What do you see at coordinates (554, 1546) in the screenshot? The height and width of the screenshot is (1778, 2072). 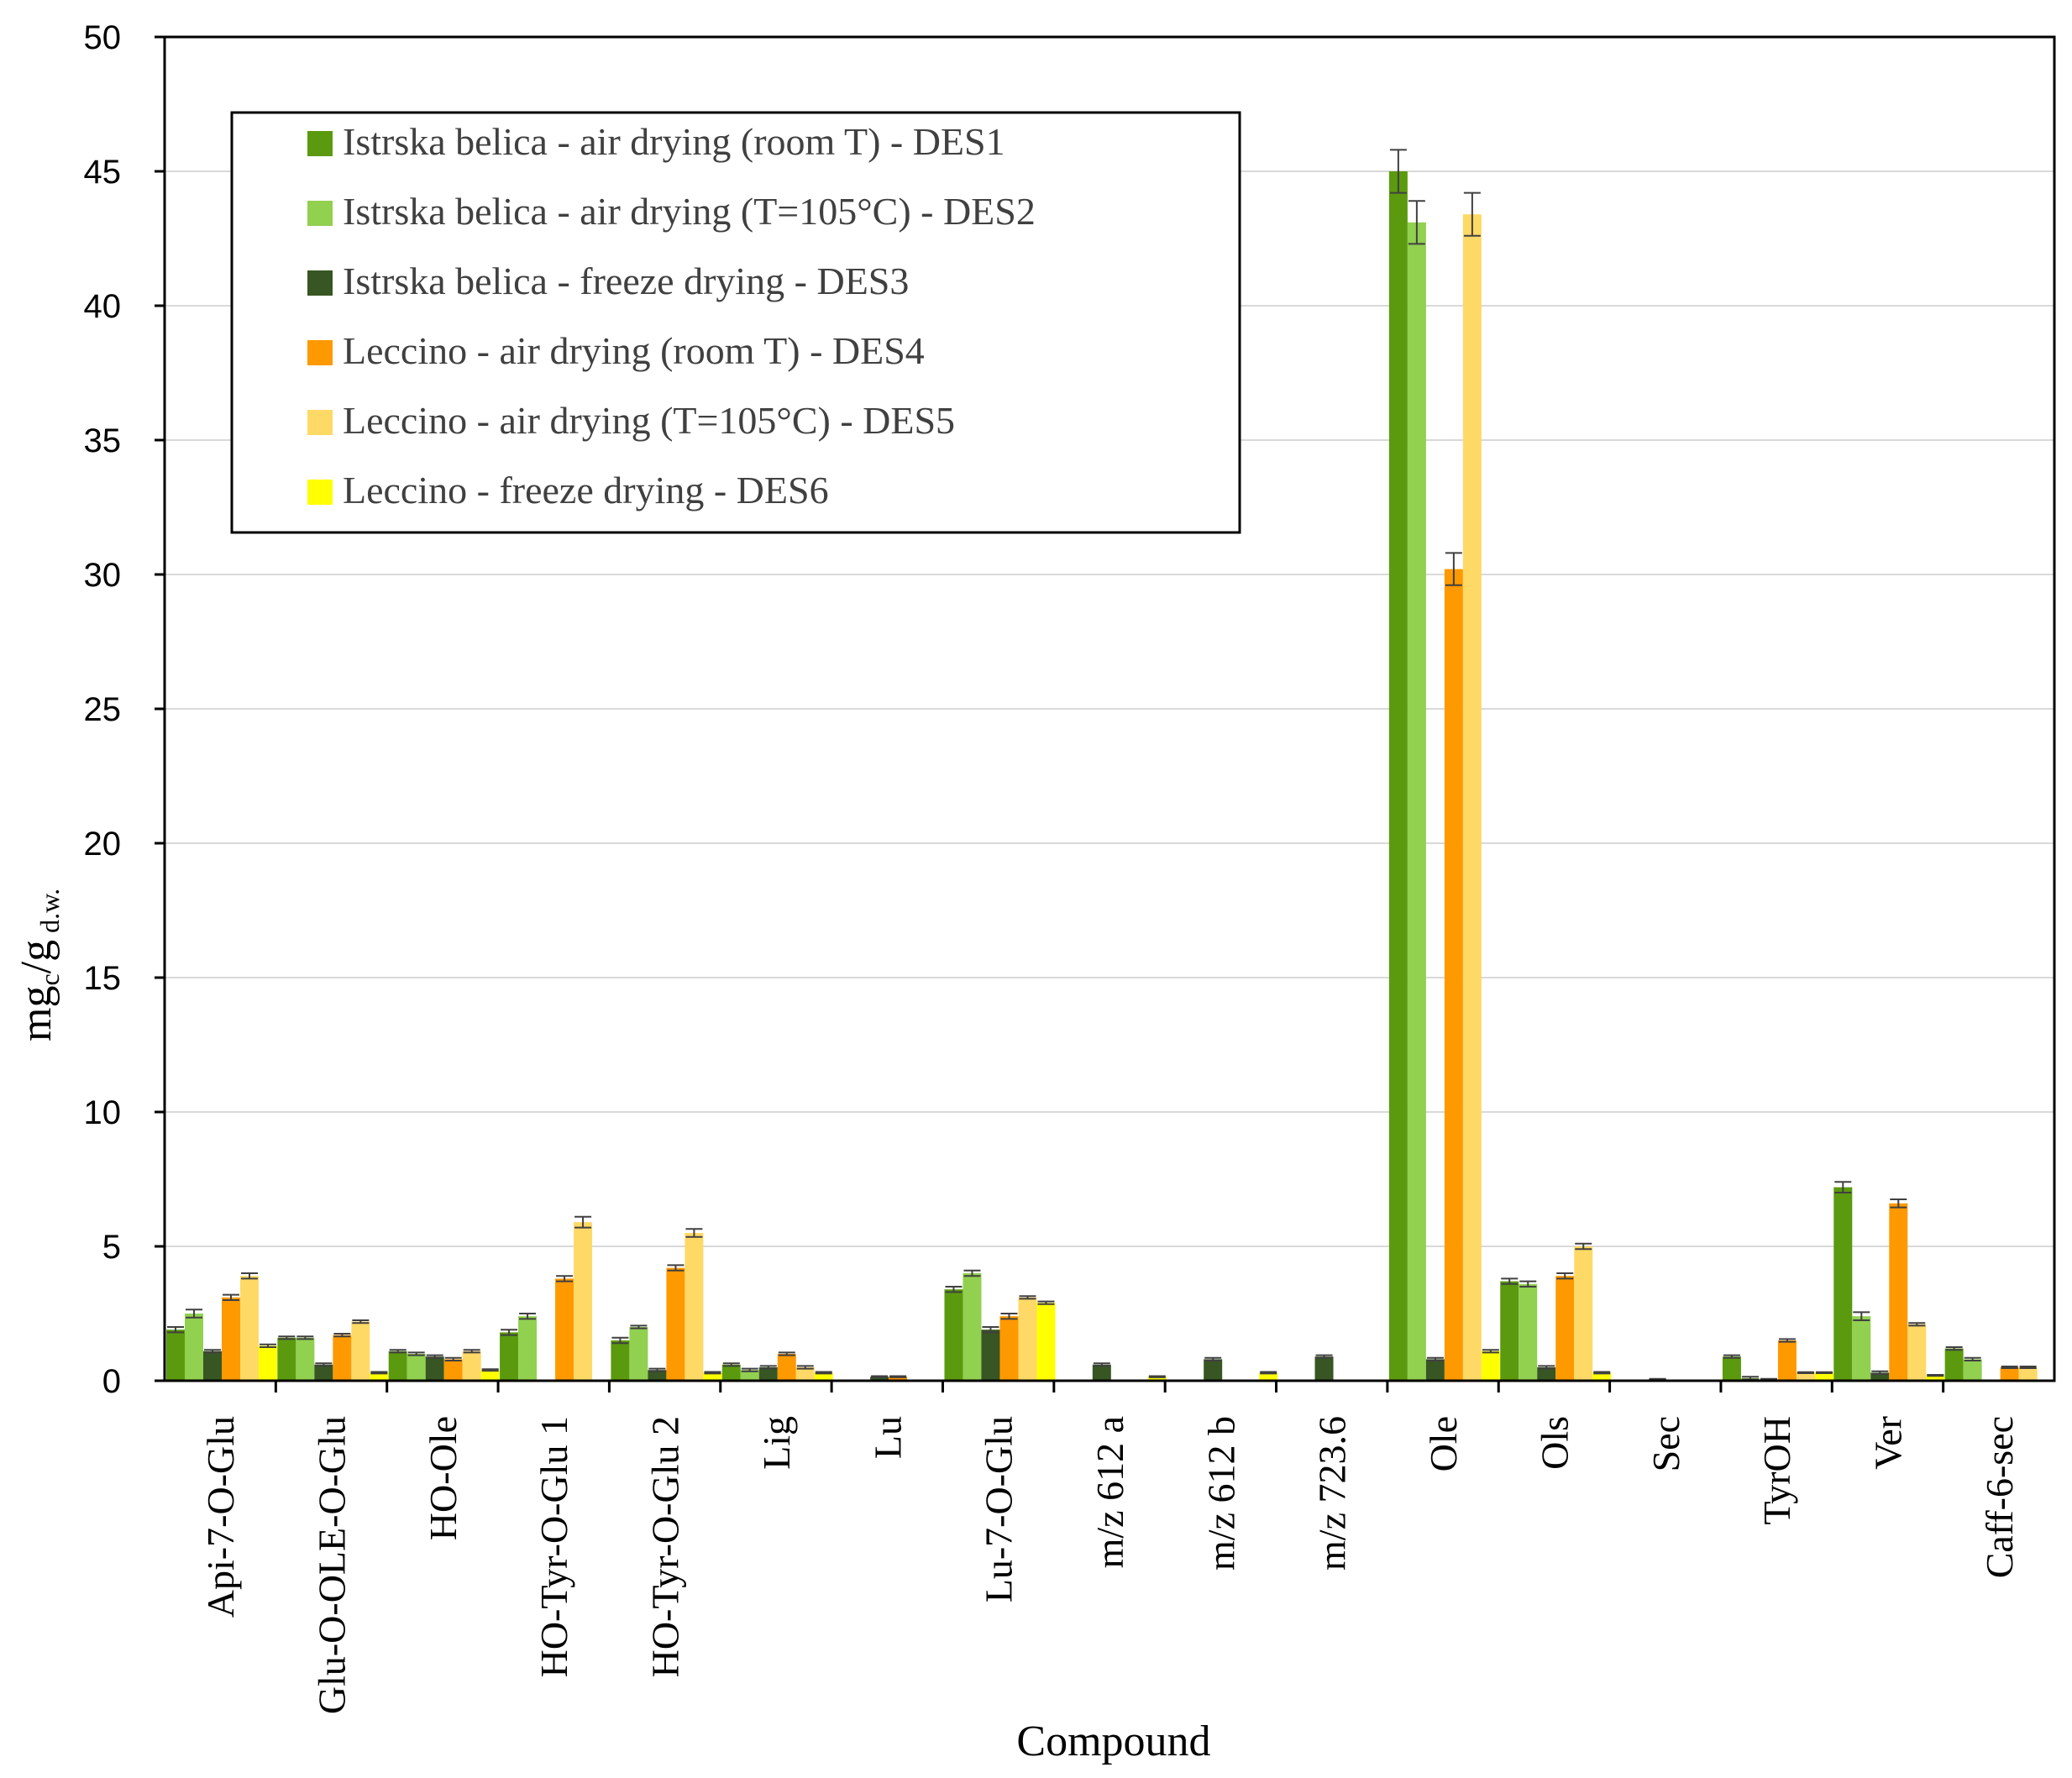 I see `x-category-label: HO-Tyr-O-Glu 1` at bounding box center [554, 1546].